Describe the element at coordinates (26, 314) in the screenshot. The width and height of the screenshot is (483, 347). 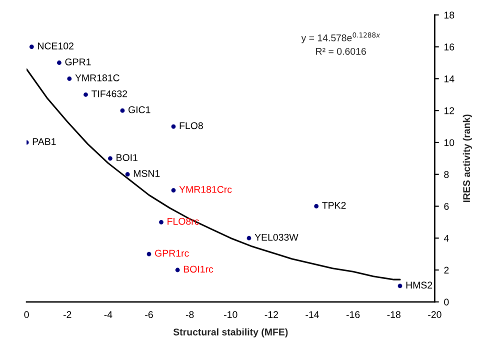
I see `x-tick-label: 0` at that location.